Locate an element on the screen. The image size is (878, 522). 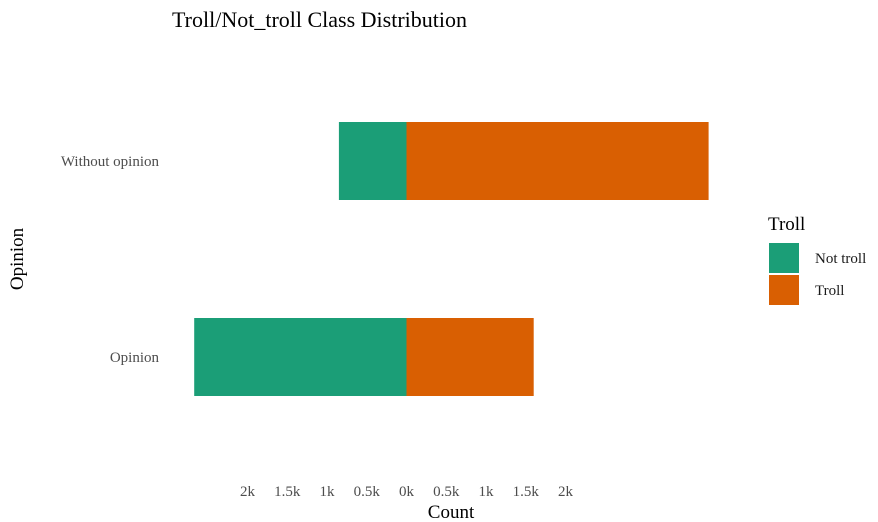
x-axis-tick-labels: 2k 1.5k 1k 0.5k 0k 0.5k 1k 1.5k 2k is located at coordinates (407, 492).